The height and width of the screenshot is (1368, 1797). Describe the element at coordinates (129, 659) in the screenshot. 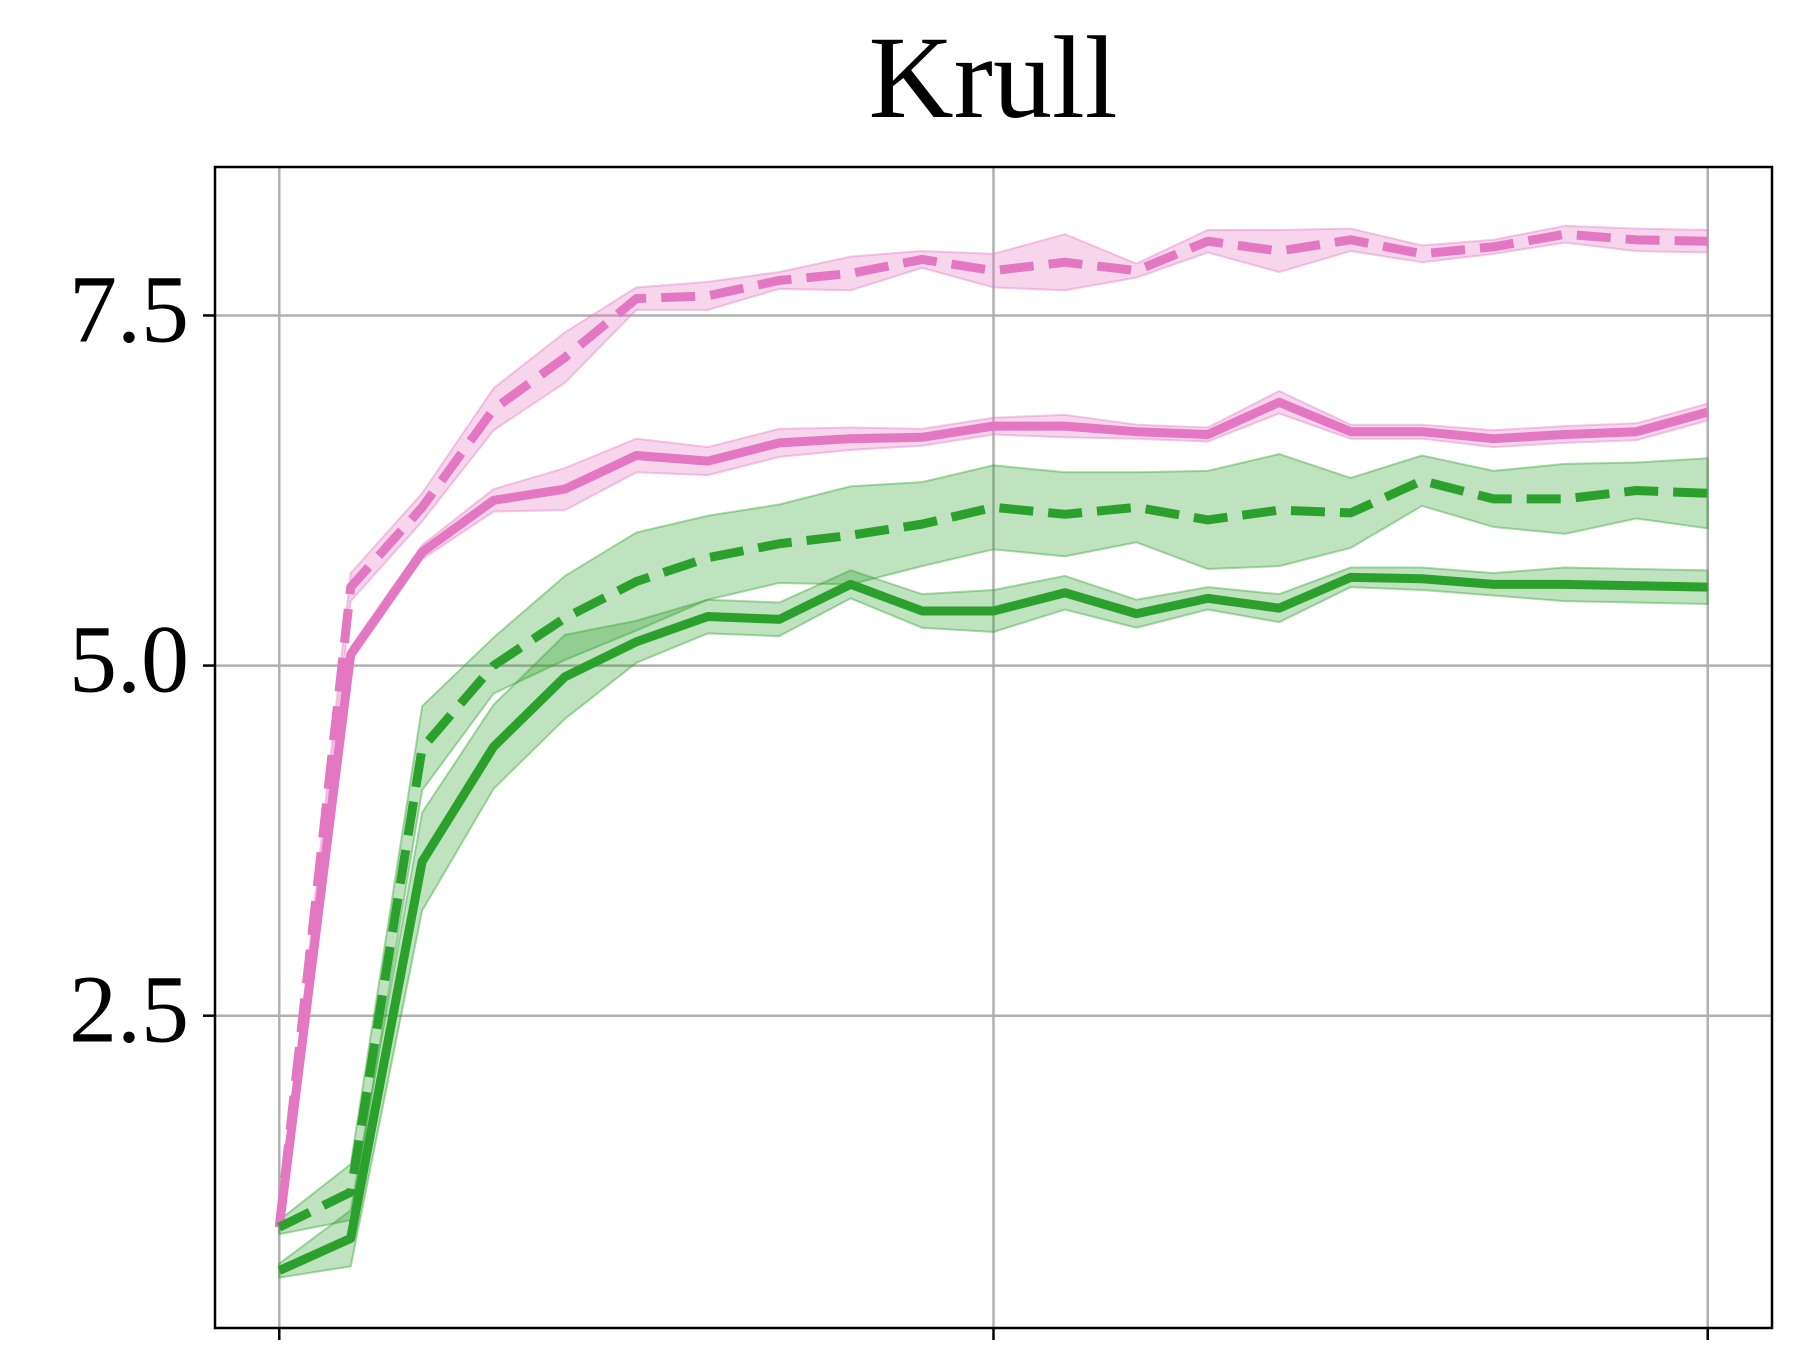

I see `y-tick-label: 5.0` at that location.